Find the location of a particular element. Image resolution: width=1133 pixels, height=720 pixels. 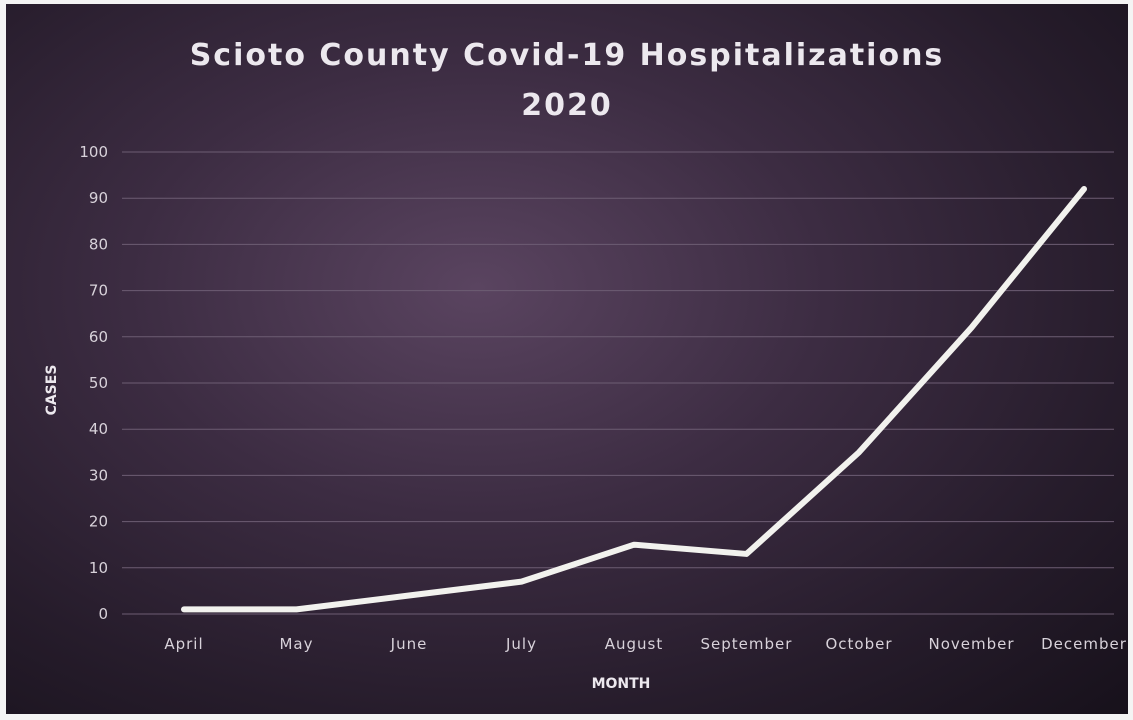

y-tick-label-90: 90 is located at coordinates (98, 198).